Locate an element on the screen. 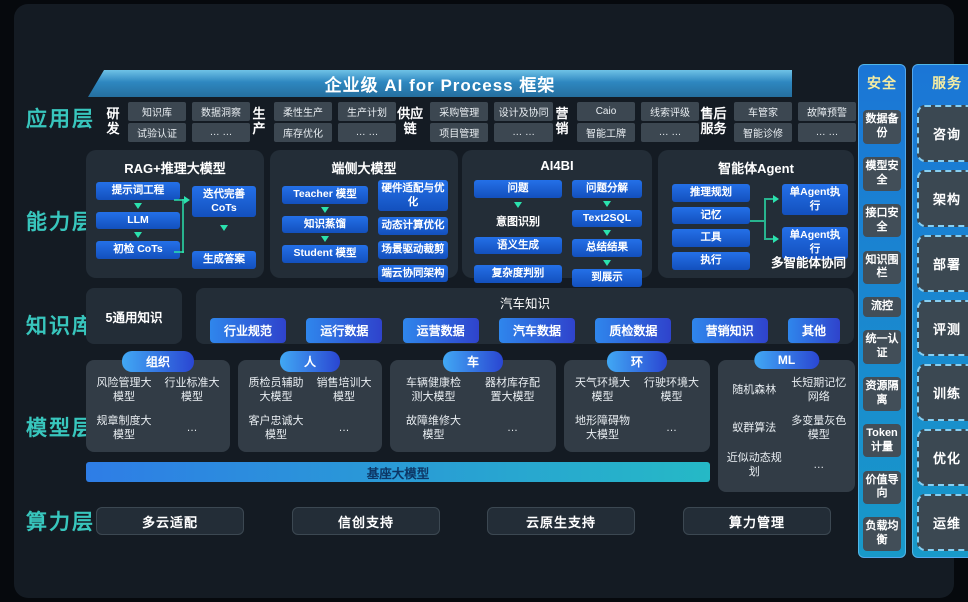 This screenshot has height=602, width=968. app-cell: 线索评级 is located at coordinates (670, 111).